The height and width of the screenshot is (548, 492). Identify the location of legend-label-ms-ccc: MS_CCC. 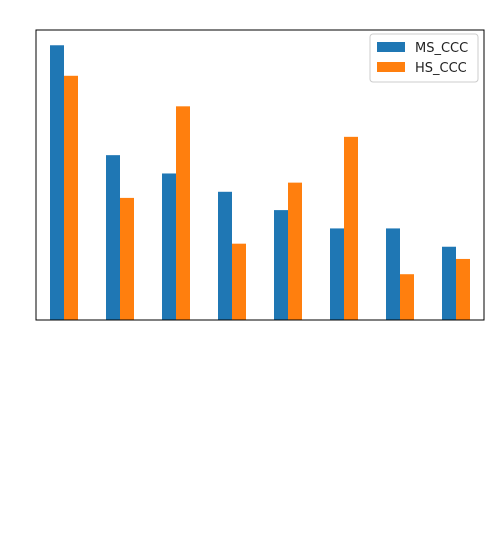
(441, 48).